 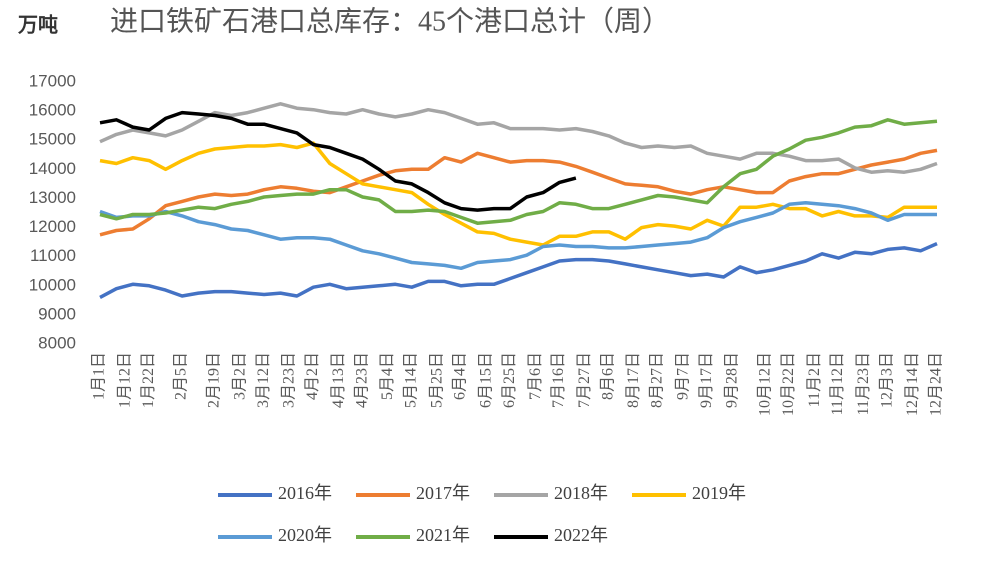 I want to click on x-tick-label: 11月12日, so click(x=837, y=383).